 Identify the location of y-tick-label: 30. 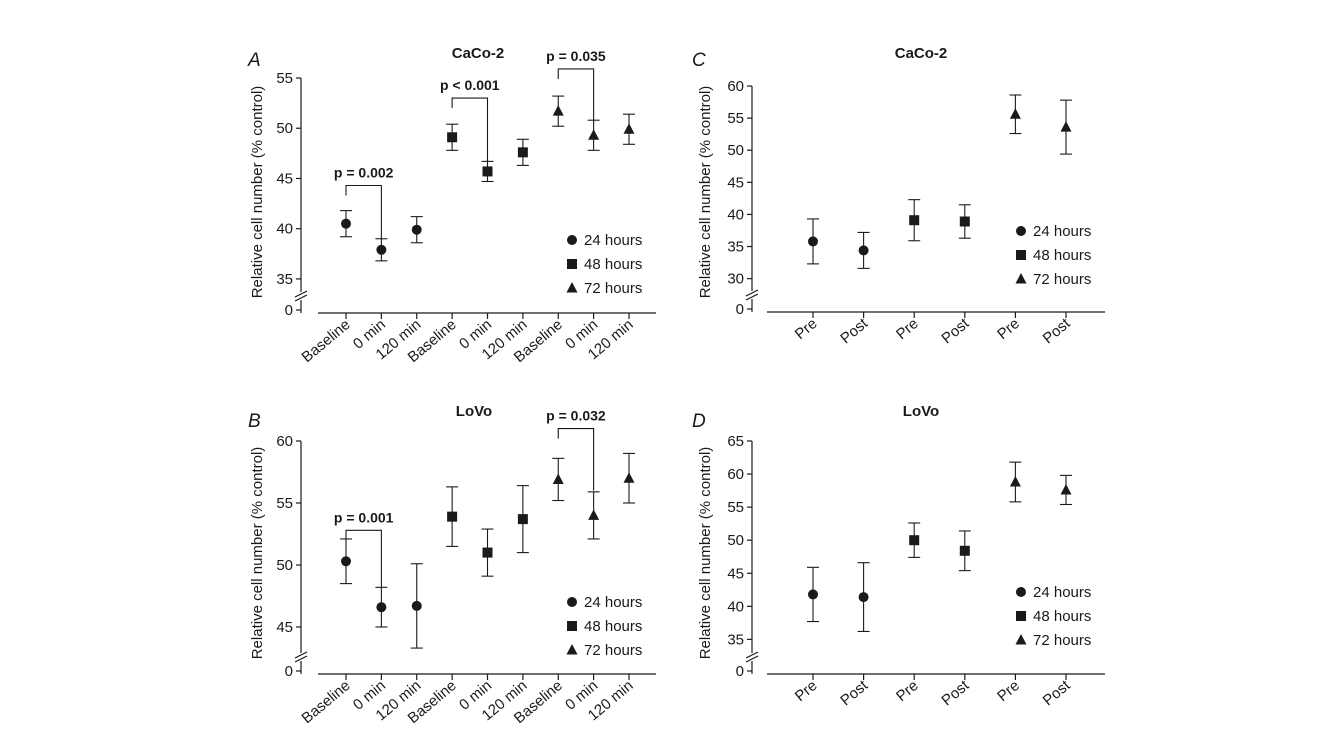
(735, 279).